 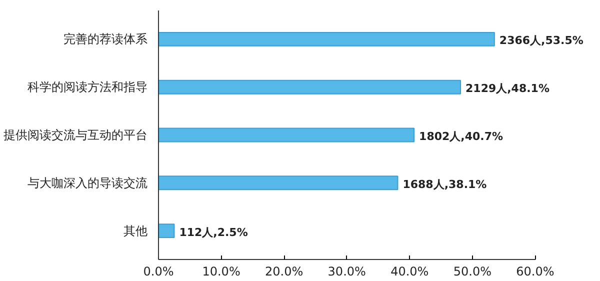 I want to click on y-tick-label: 其他, so click(x=136, y=231).